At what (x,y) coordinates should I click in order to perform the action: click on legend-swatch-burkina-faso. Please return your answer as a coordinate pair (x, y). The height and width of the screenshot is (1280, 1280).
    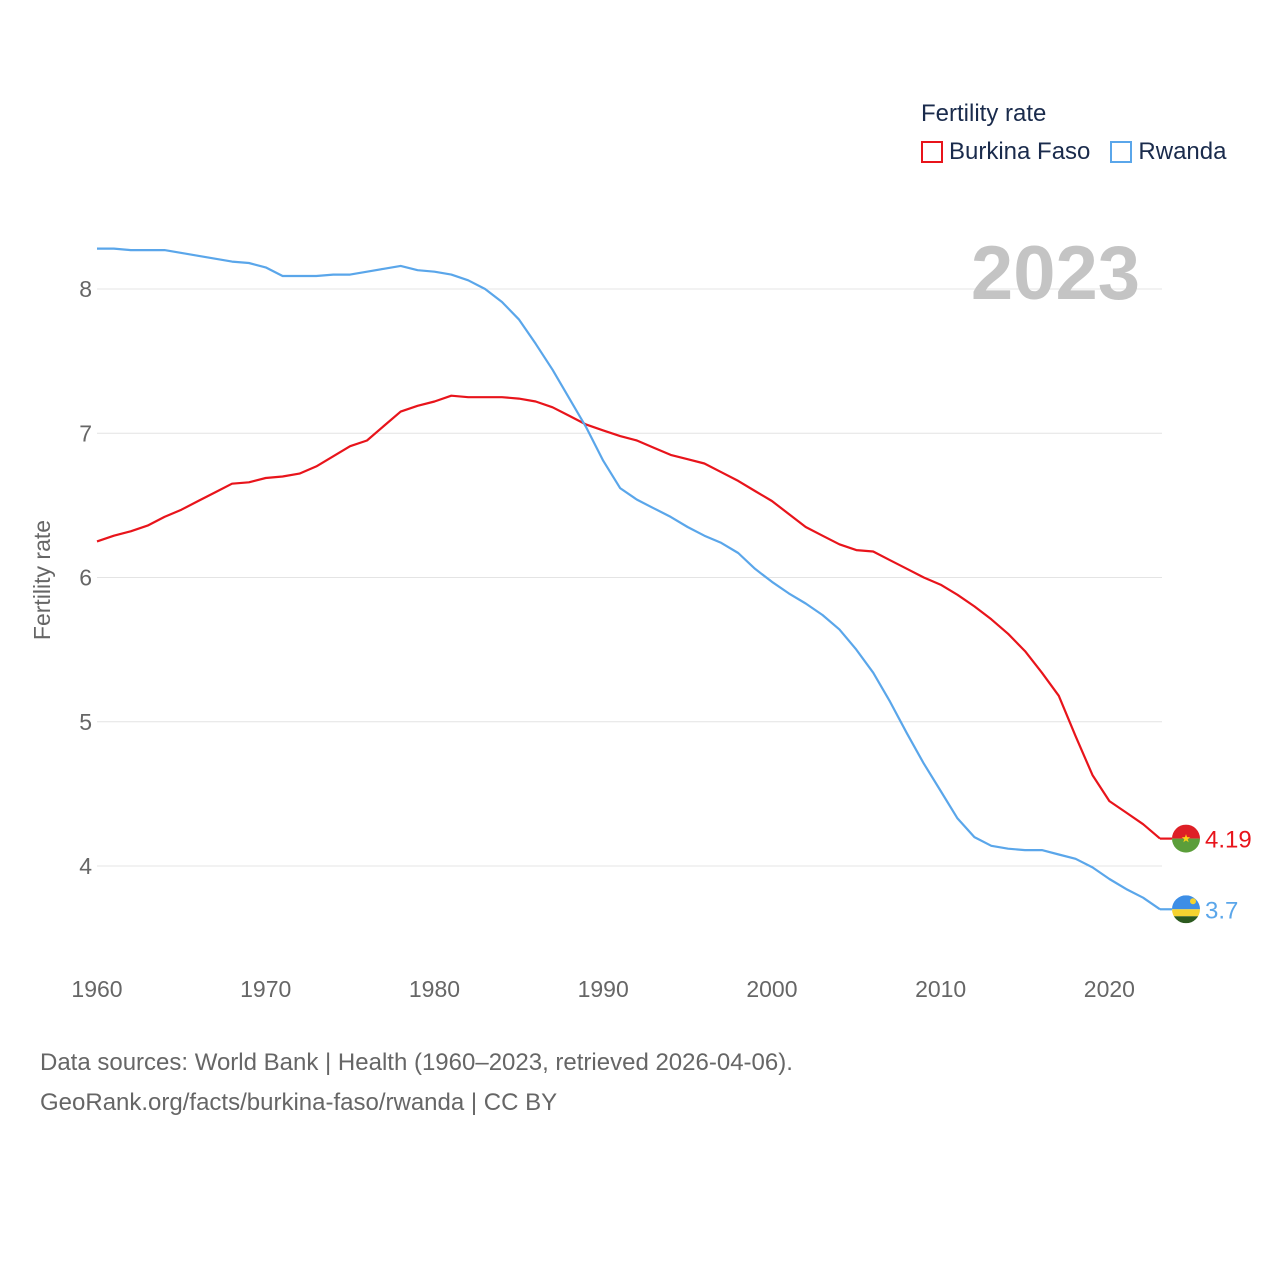
    Looking at the image, I should click on (932, 152).